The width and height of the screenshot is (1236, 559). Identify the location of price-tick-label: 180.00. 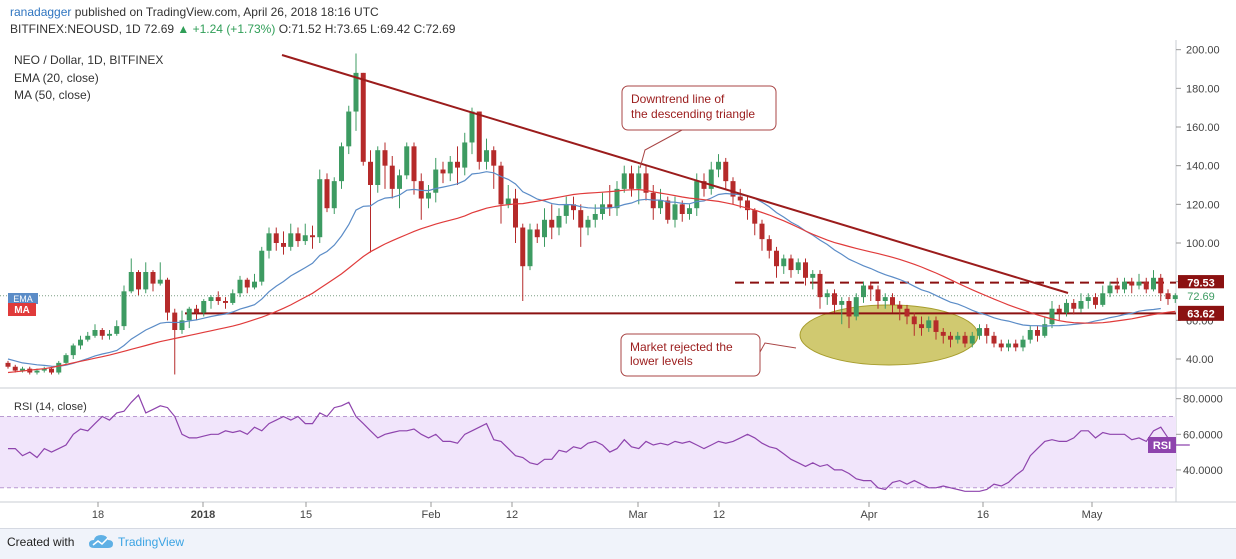
(1203, 89).